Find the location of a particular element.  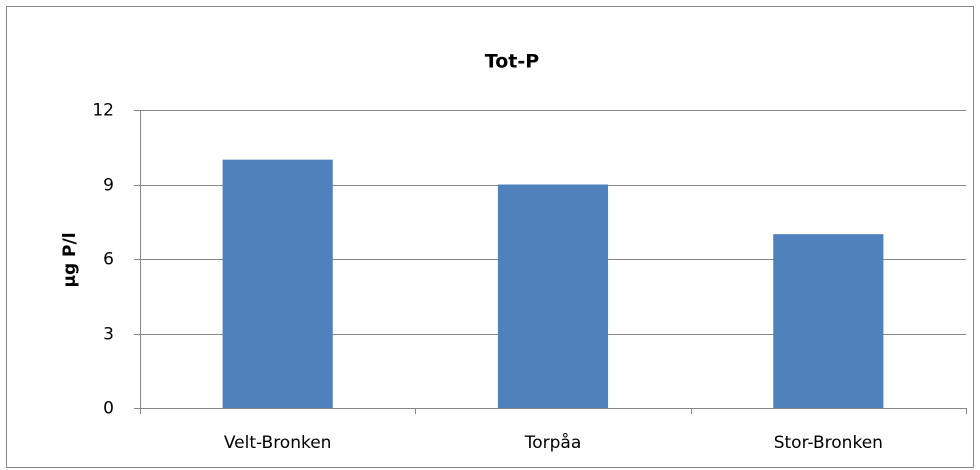

y-tick-label: 3 is located at coordinates (108, 335).